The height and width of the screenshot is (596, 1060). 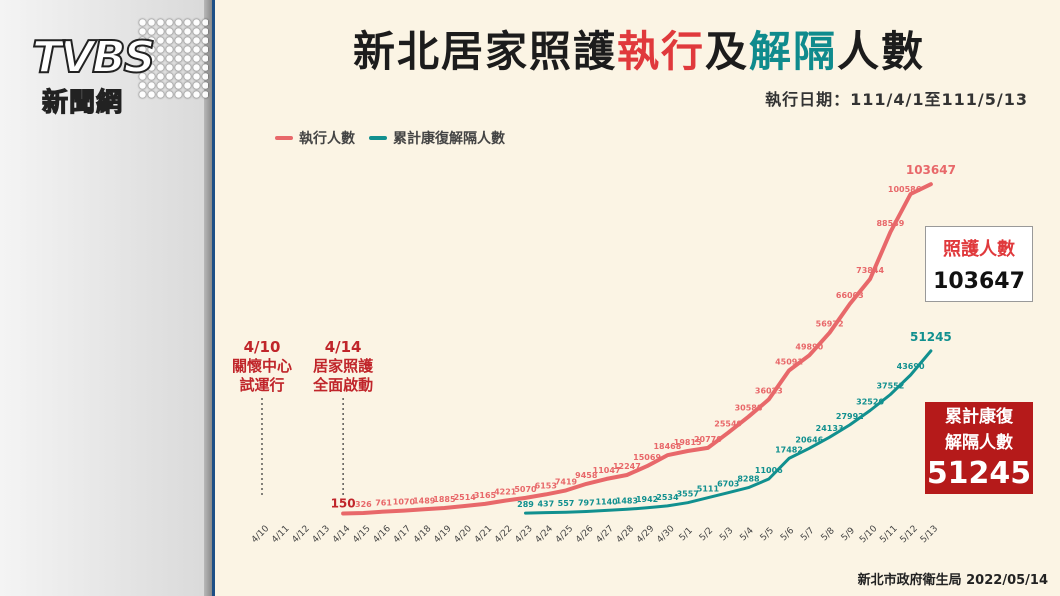 I want to click on tvbs-logo: TVBS 新聞網, so click(x=121, y=68).